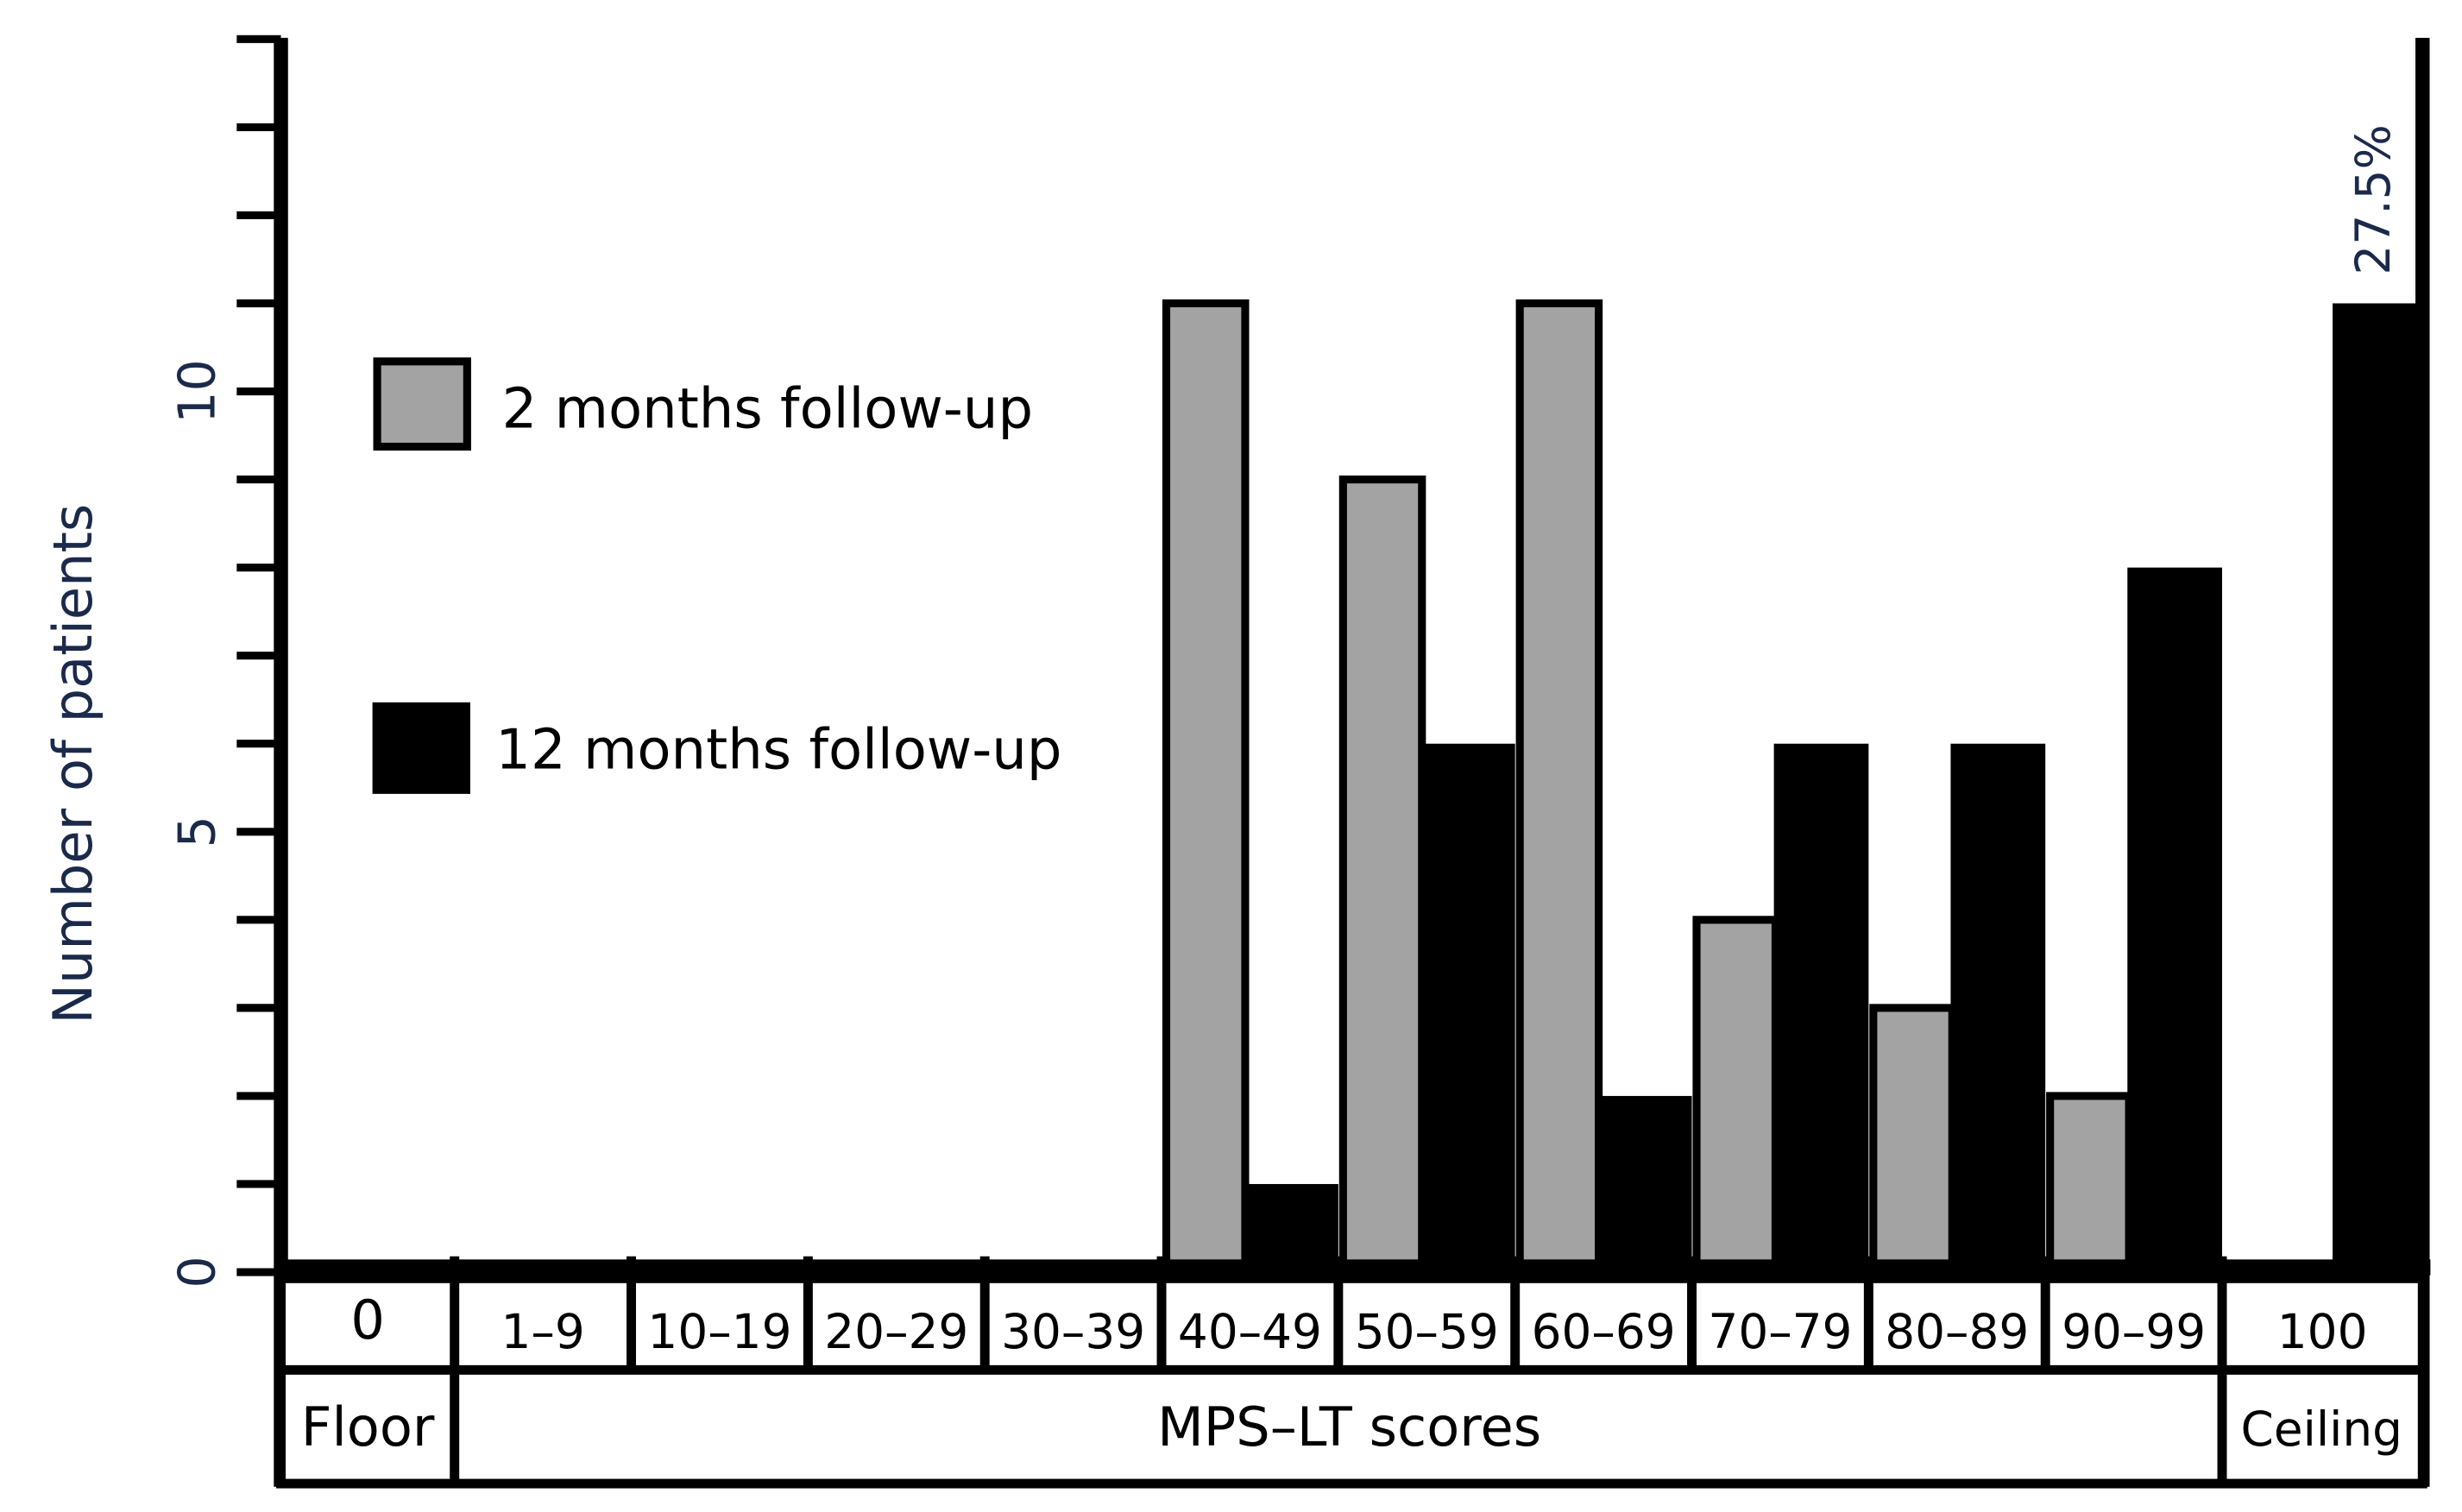  Describe the element at coordinates (1467, 1008) in the screenshot. I see `bar-12-months-50–59` at that location.